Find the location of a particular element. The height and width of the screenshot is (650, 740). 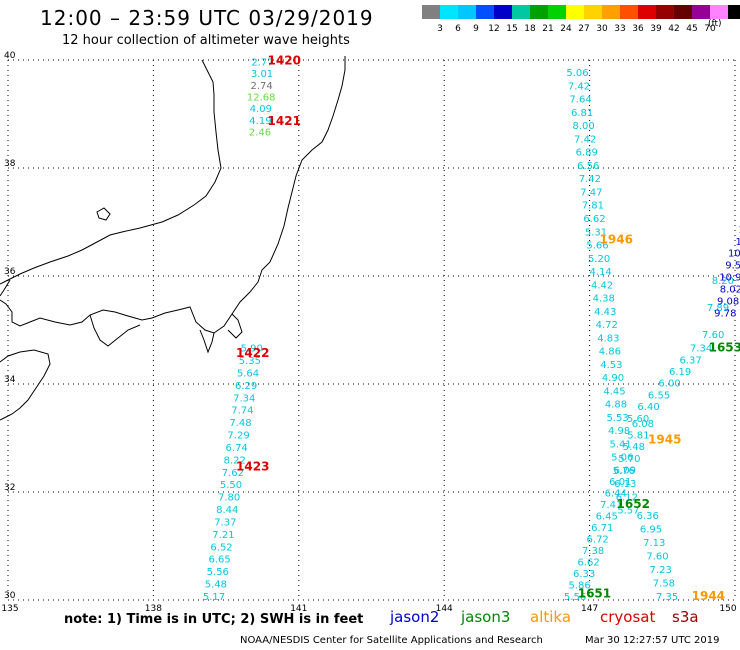

wave-height-value: 7.62 is located at coordinates (233, 473).